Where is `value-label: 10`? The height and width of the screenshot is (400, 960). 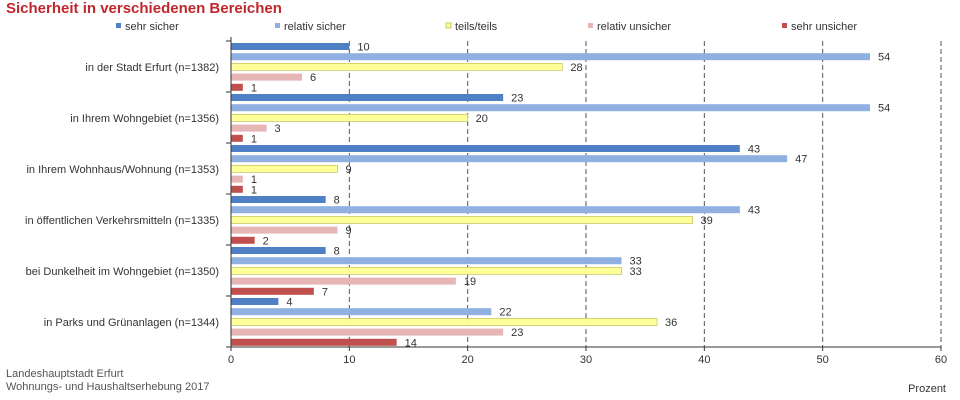 value-label: 10 is located at coordinates (363, 48).